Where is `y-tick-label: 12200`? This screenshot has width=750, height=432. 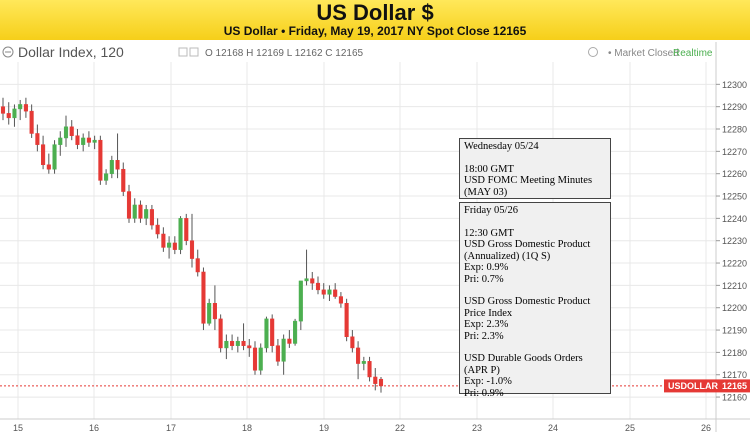
y-tick-label: 12200 is located at coordinates (734, 308).